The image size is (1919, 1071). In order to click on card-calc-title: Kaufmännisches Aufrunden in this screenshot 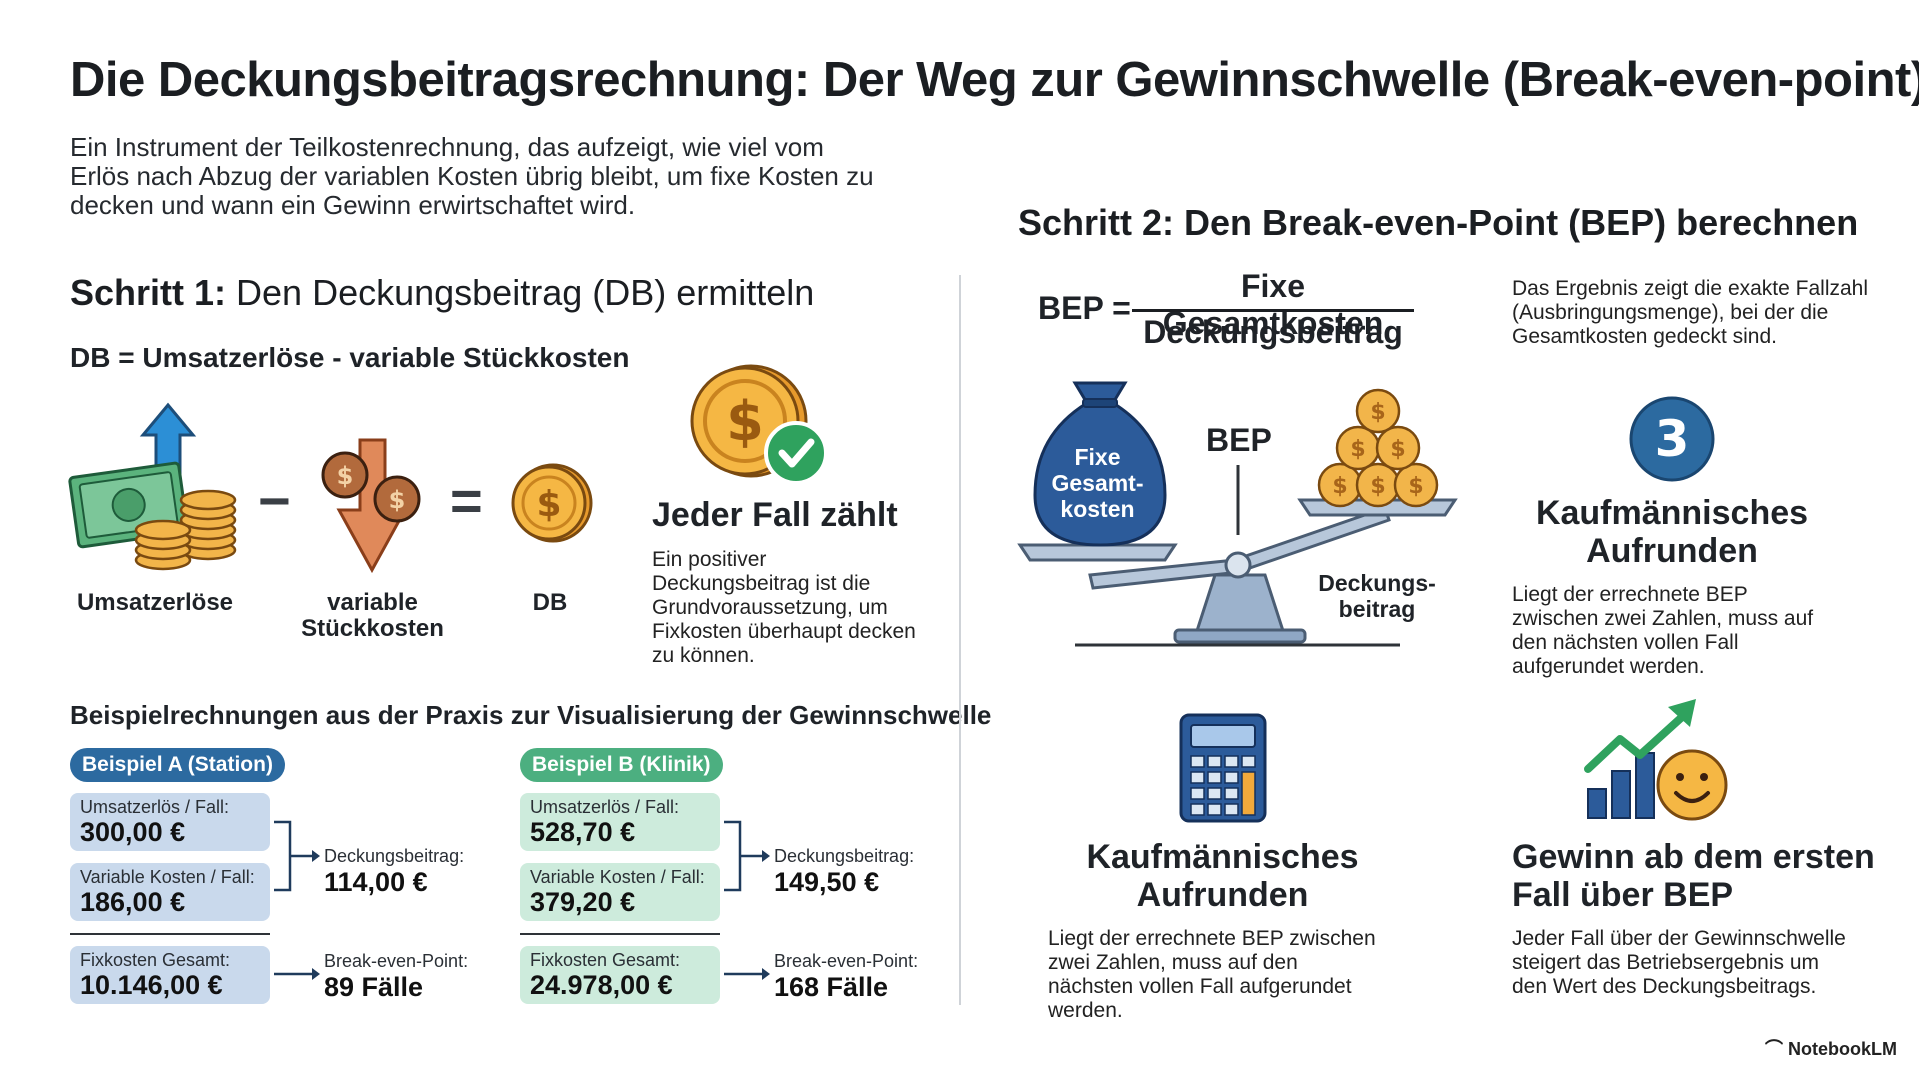, I will do `click(1222, 876)`.